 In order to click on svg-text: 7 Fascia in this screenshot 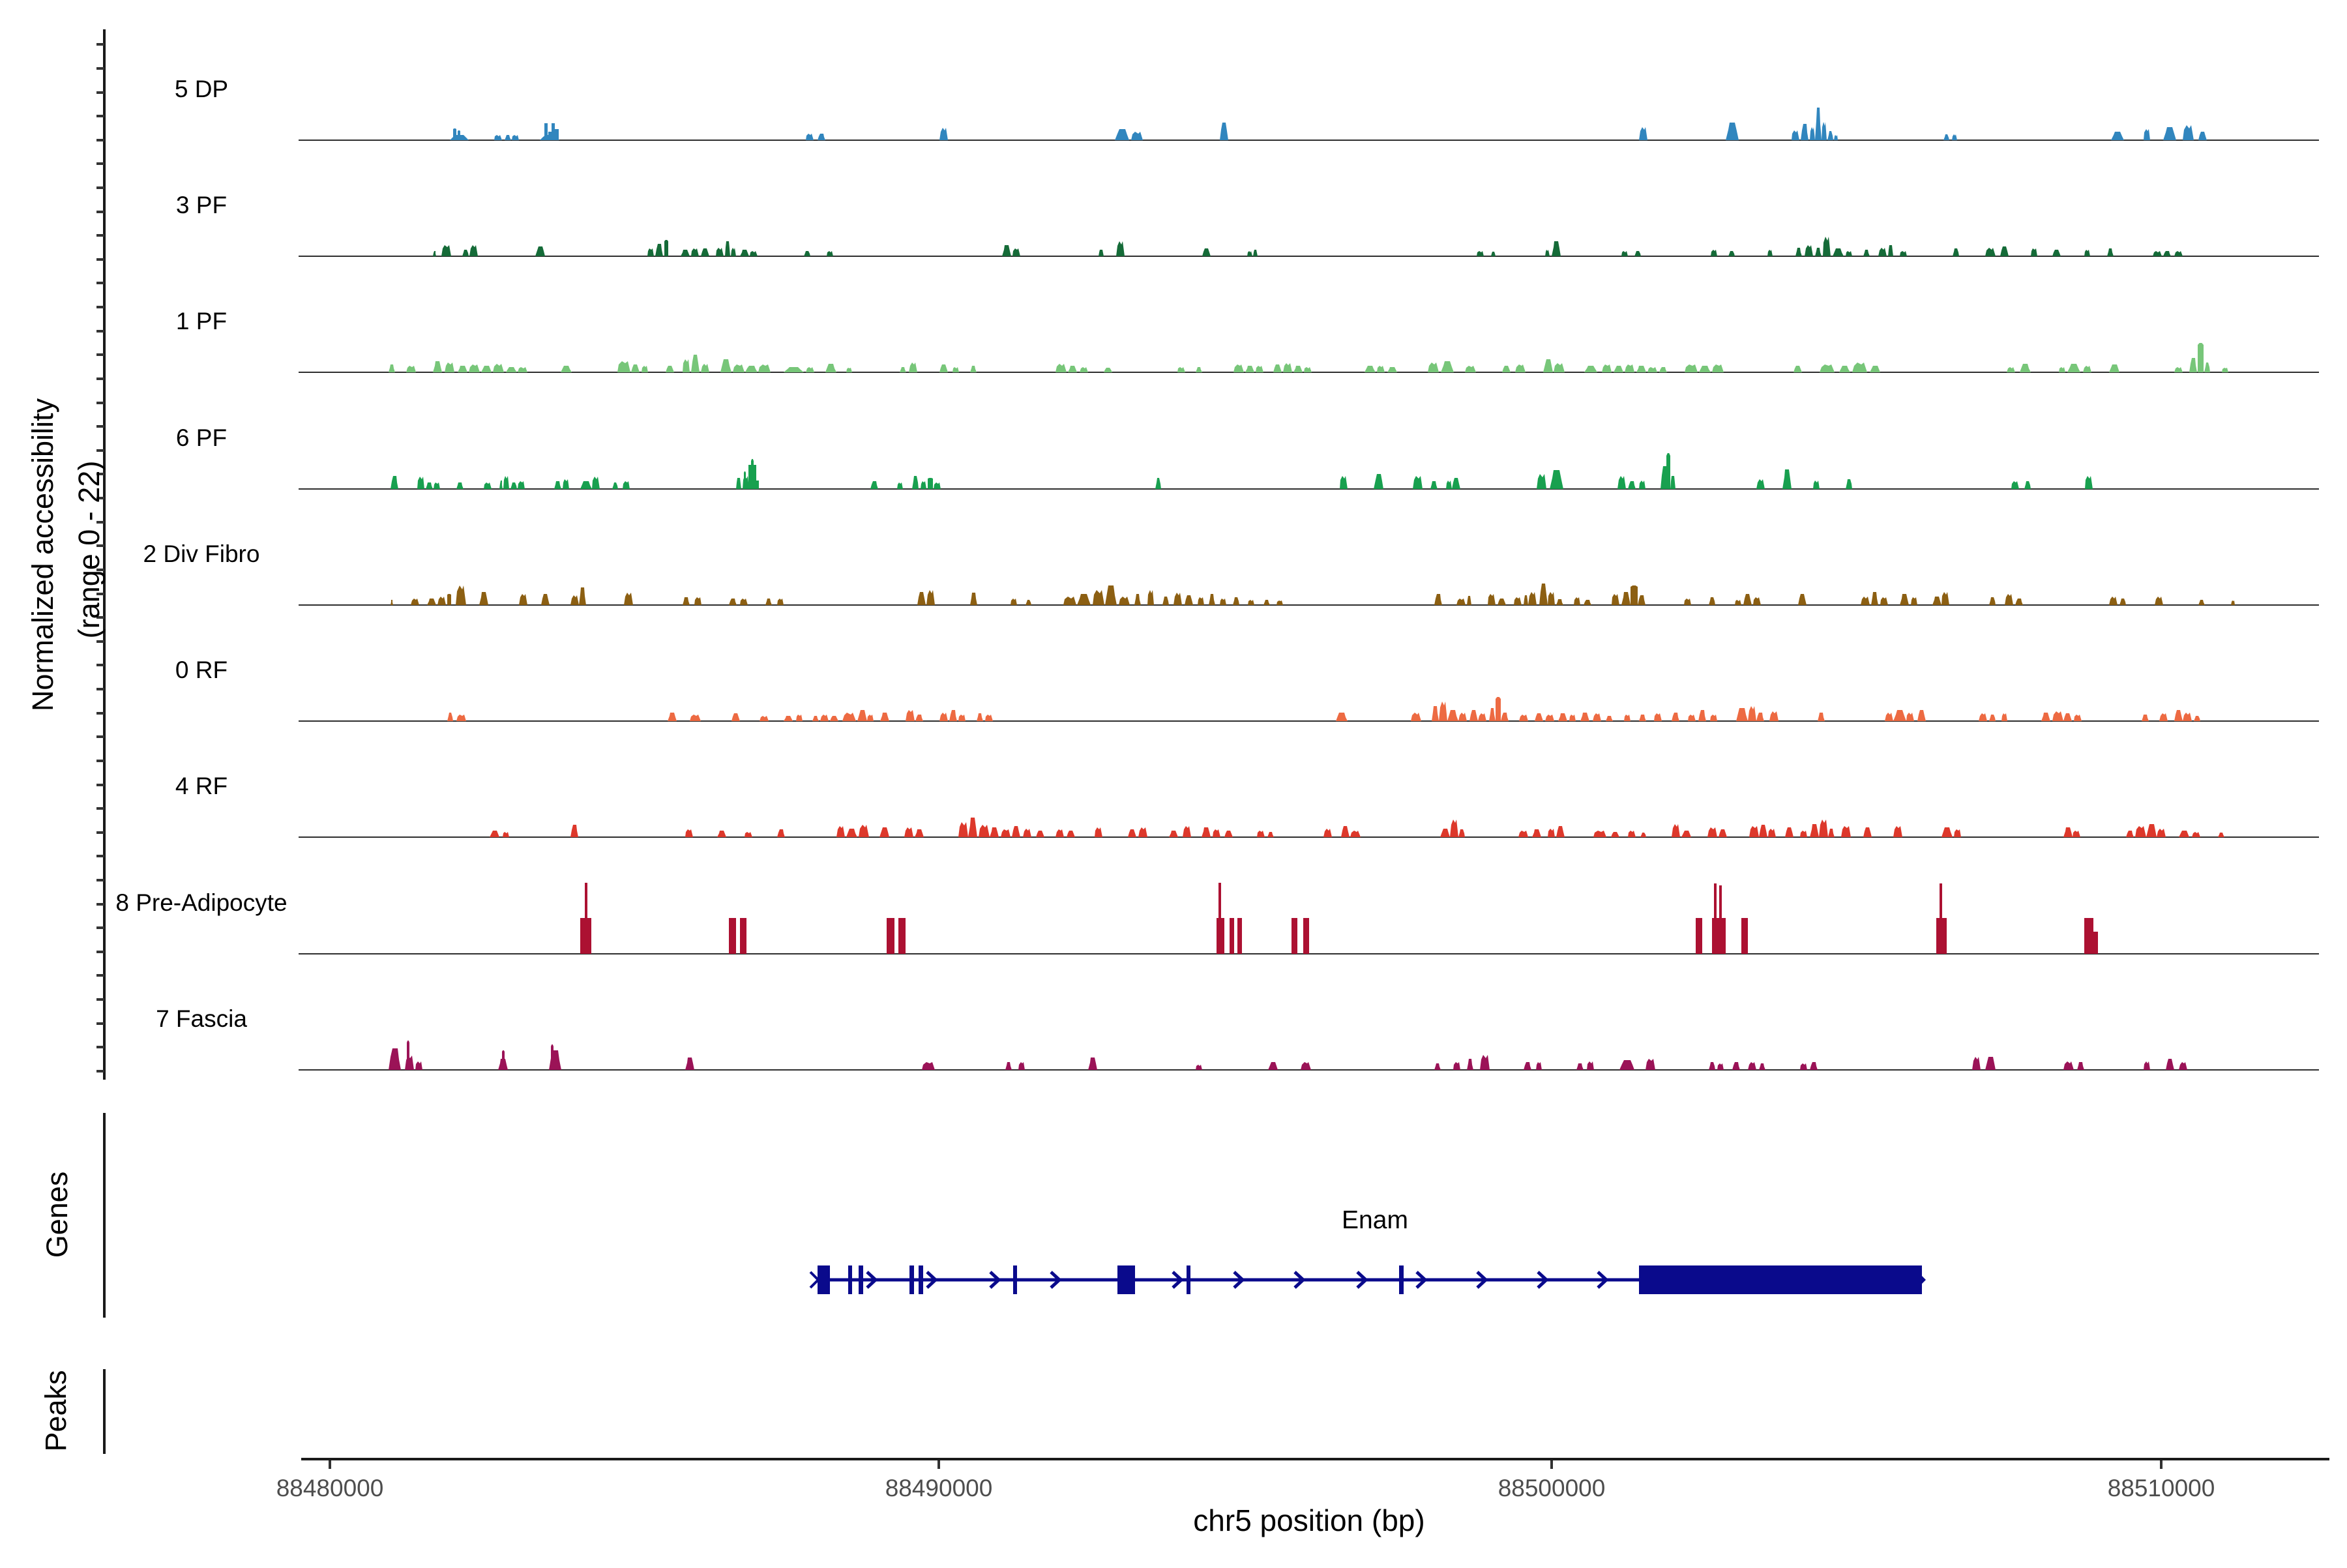, I will do `click(201, 1019)`.